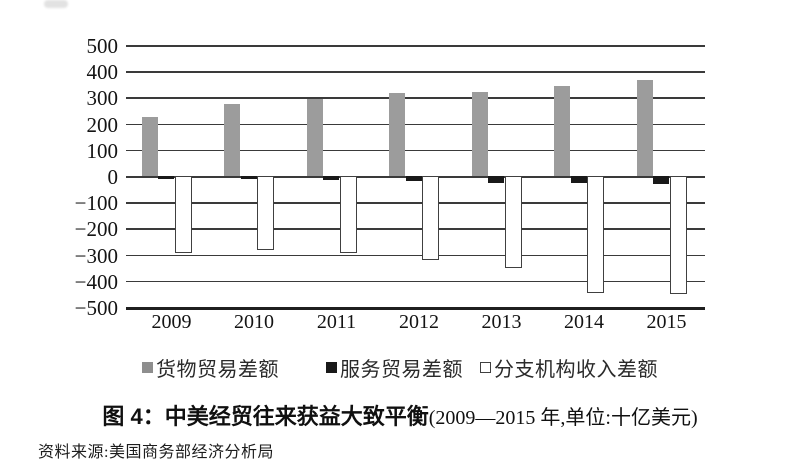 This screenshot has height=475, width=800. Describe the element at coordinates (254, 322) in the screenshot. I see `x-tick-label-2010: 2010` at that location.